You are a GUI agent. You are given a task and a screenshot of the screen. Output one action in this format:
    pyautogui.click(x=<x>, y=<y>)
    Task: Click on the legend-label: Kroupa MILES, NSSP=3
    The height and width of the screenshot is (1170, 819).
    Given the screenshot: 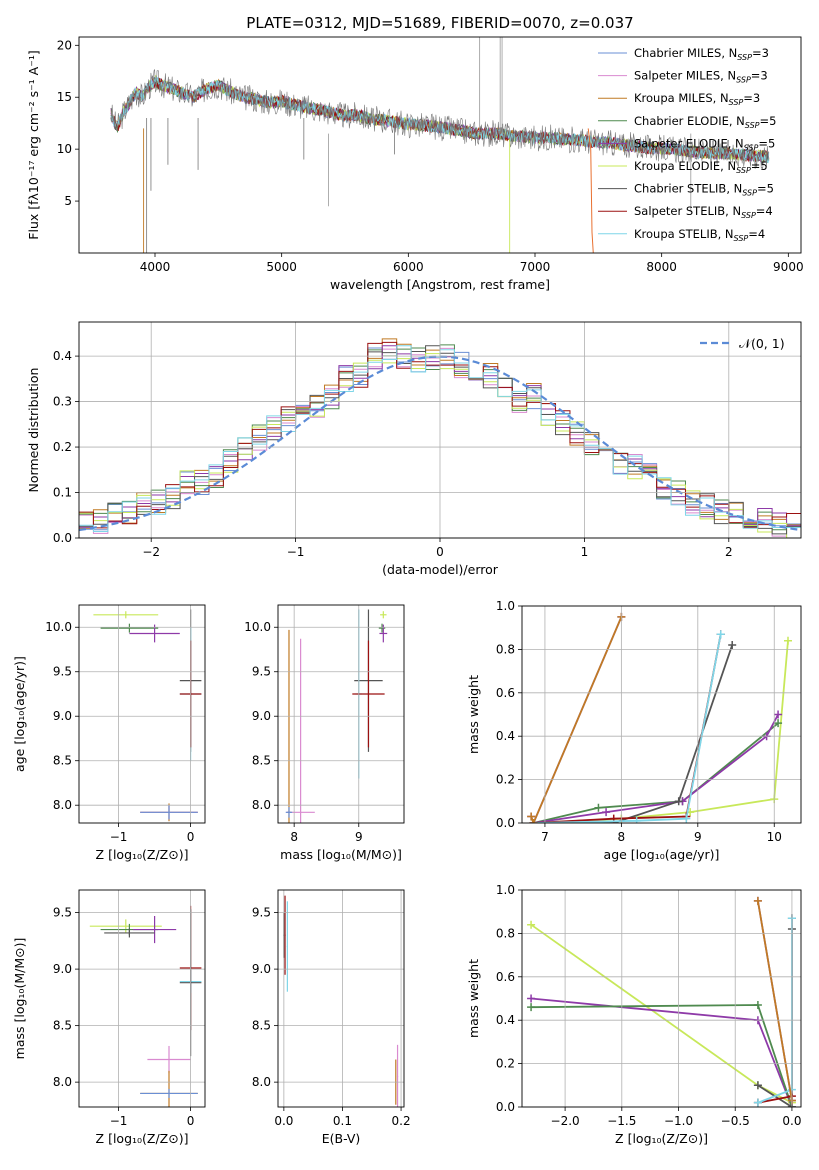 What is the action you would take?
    pyautogui.click(x=697, y=99)
    